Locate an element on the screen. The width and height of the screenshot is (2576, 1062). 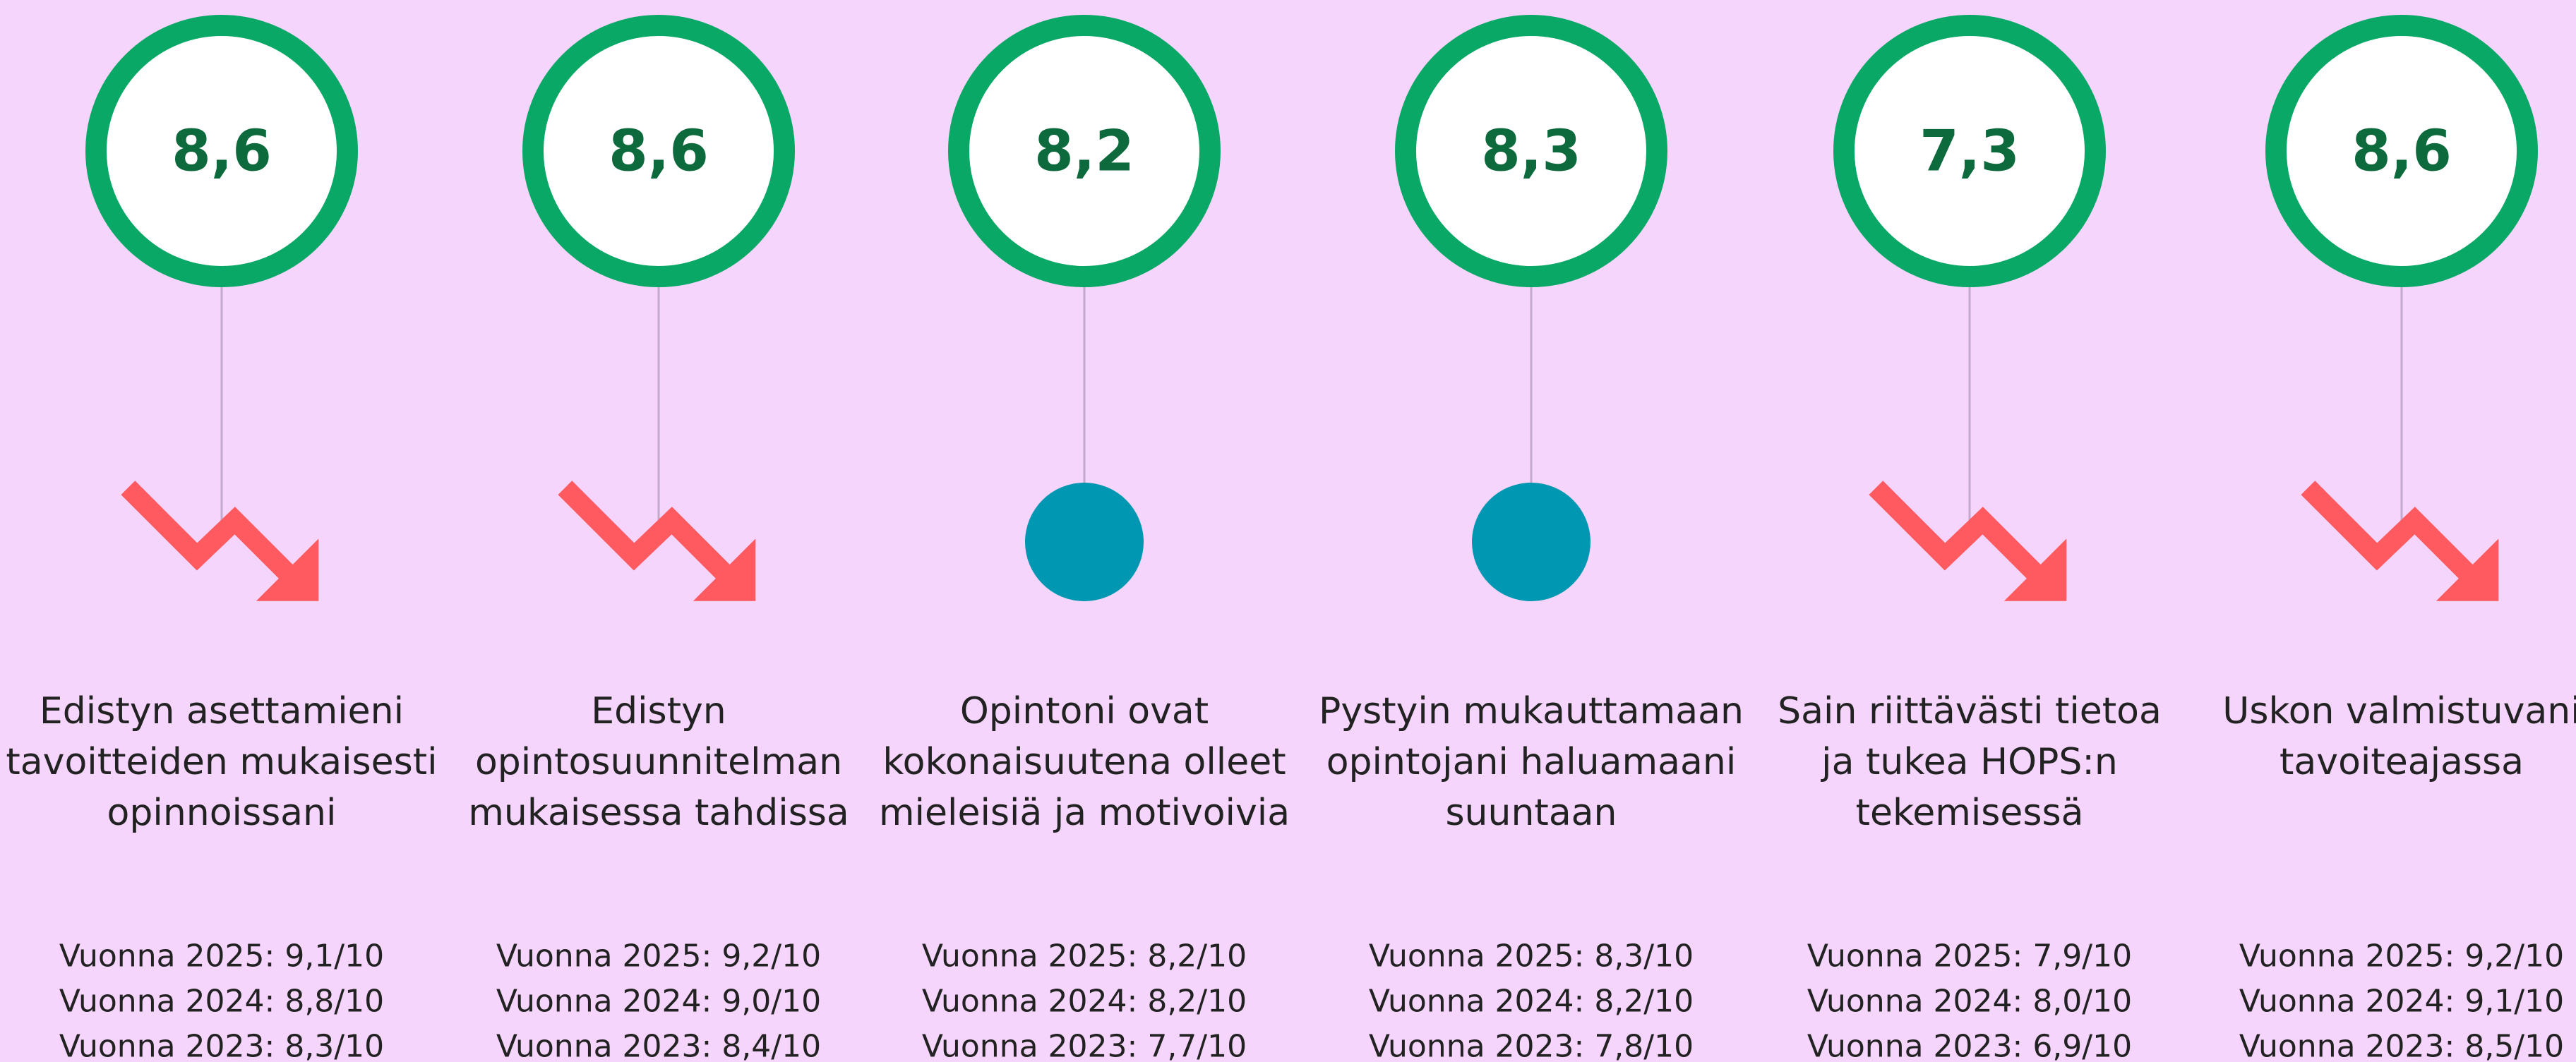
score: 8,2 is located at coordinates (1084, 152).